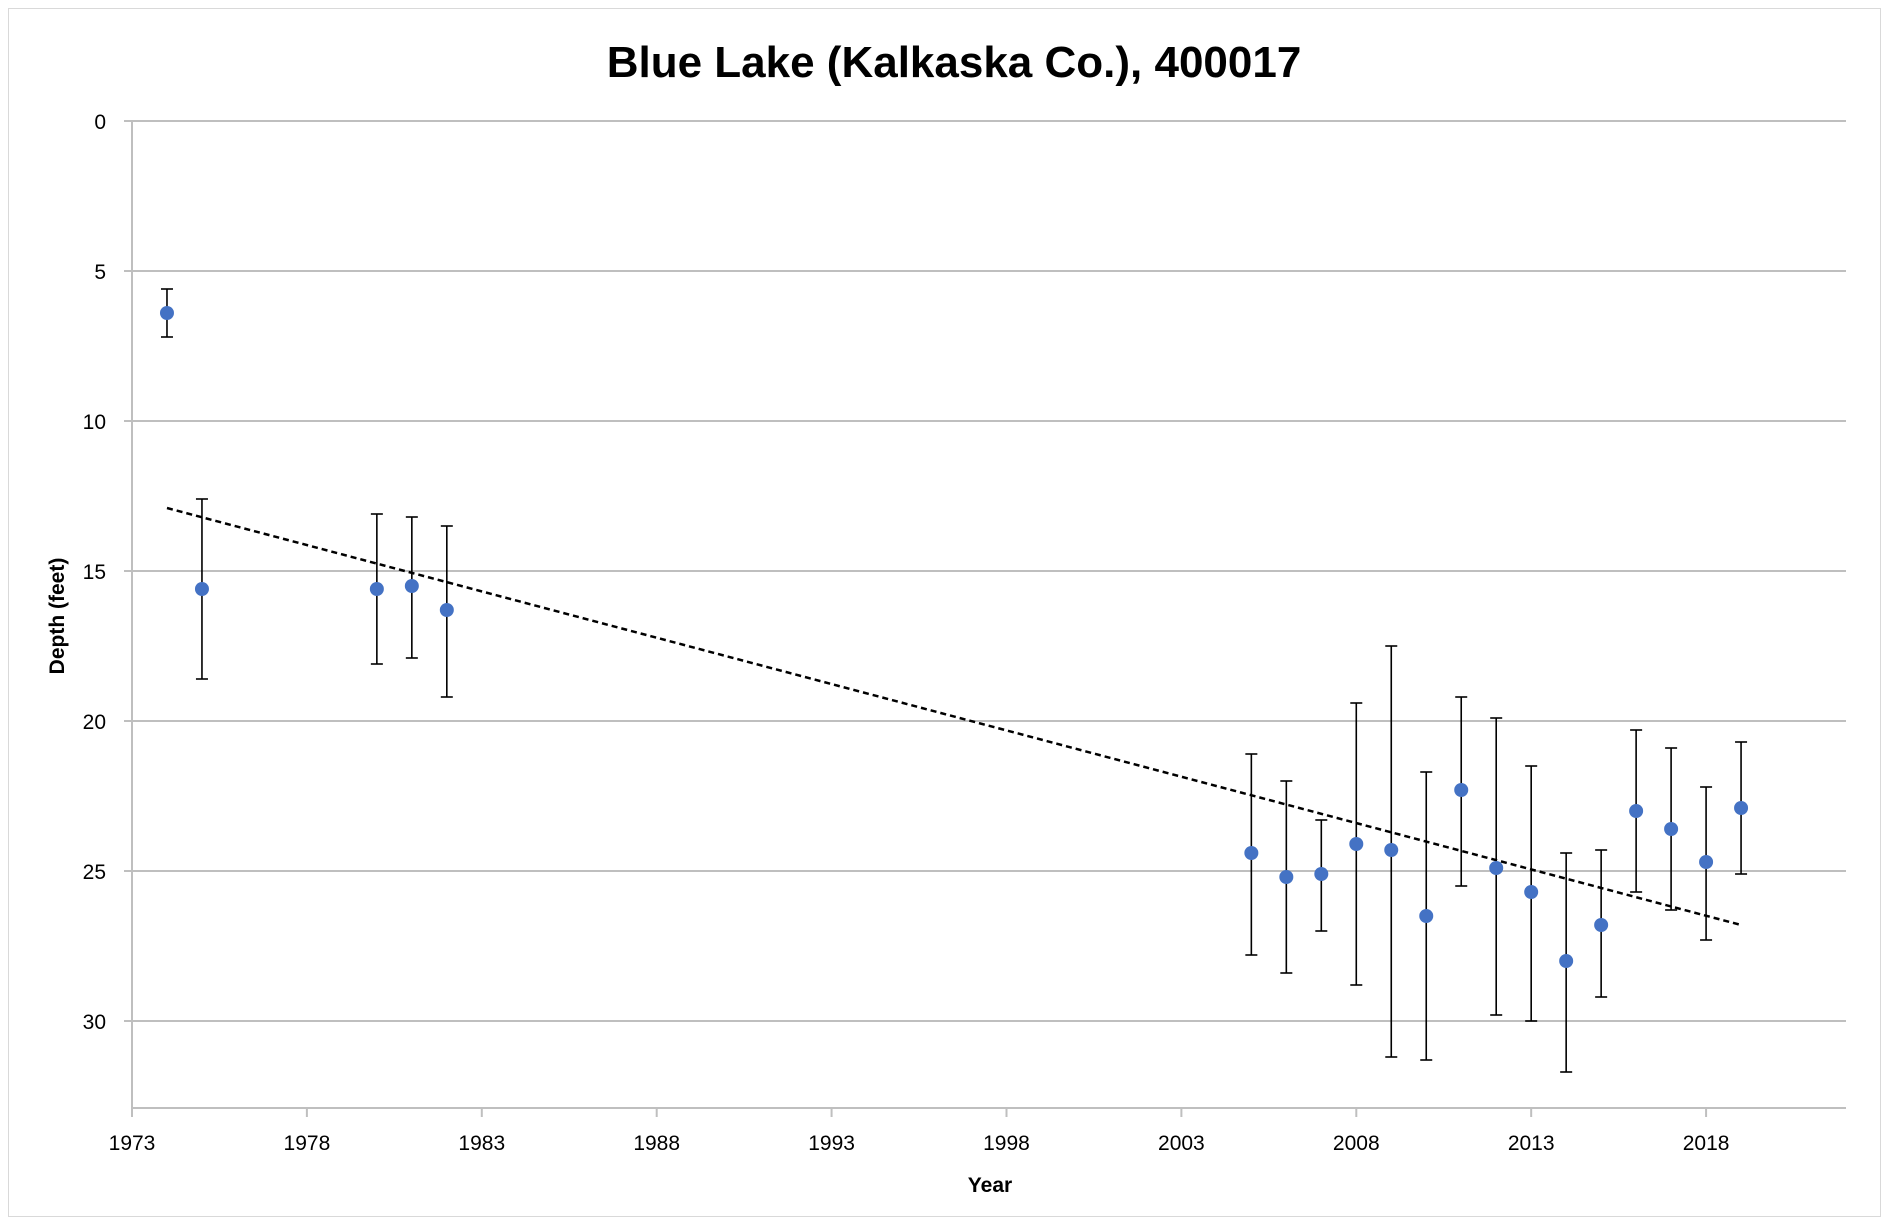 The image size is (1891, 1227). I want to click on x-tick-label: 1998, so click(1006, 1143).